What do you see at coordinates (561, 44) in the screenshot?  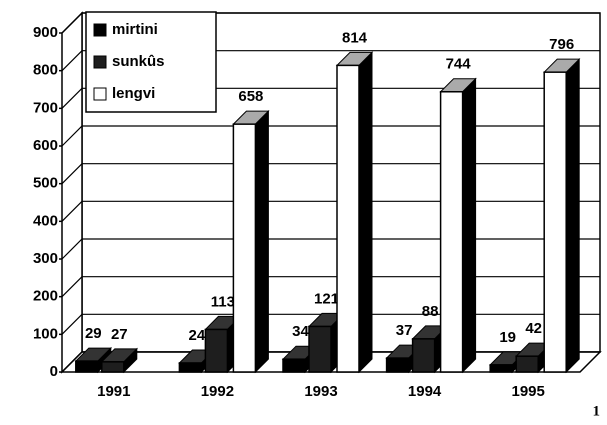 I see `data-label: 796` at bounding box center [561, 44].